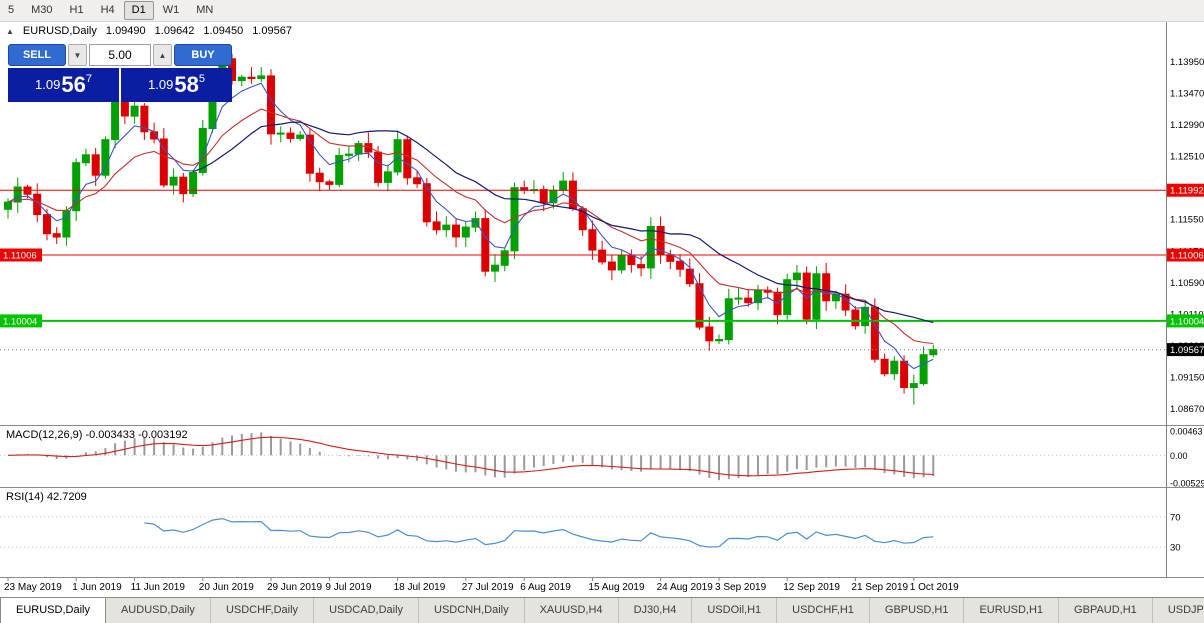 This screenshot has height=623, width=1204. I want to click on price-tick: 1.09150, so click(1187, 378).